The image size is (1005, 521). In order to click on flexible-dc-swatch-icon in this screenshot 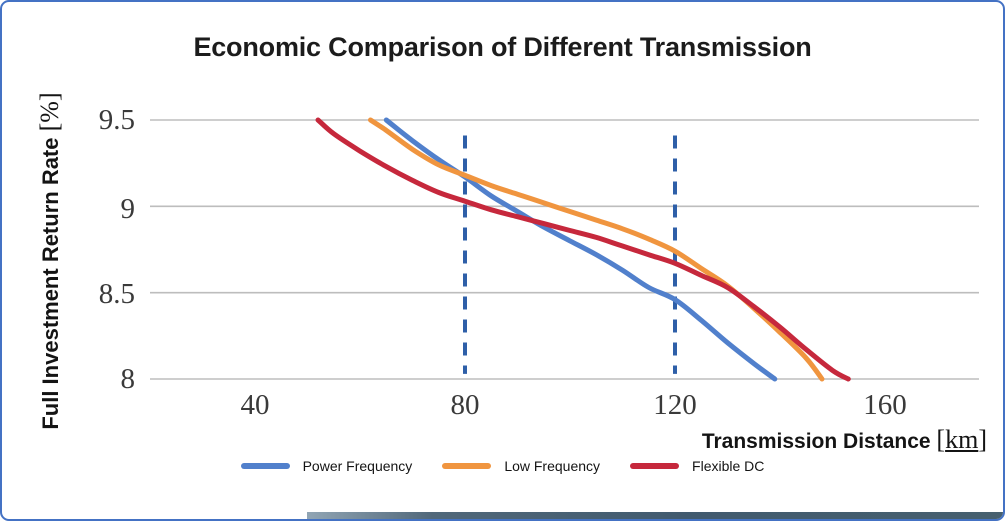, I will do `click(655, 466)`.